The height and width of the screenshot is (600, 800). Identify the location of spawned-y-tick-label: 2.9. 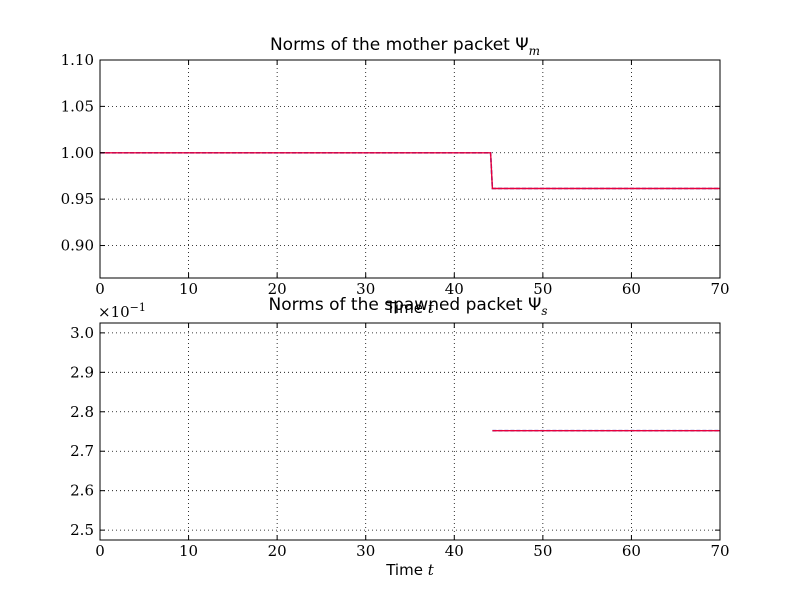
(82, 372).